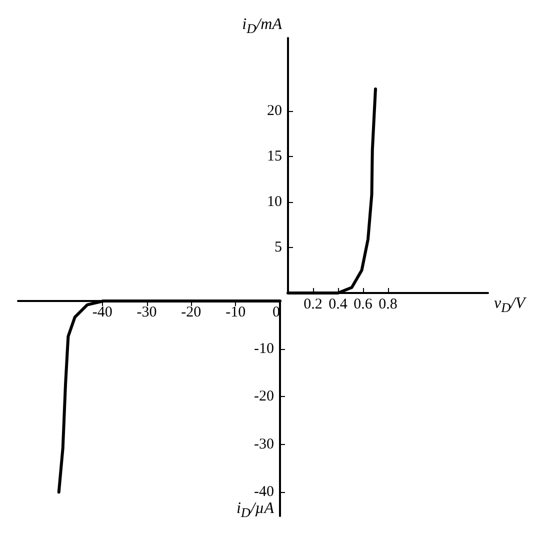 This screenshot has width=550, height=547. What do you see at coordinates (274, 156) in the screenshot?
I see `y-tick-label: 15` at bounding box center [274, 156].